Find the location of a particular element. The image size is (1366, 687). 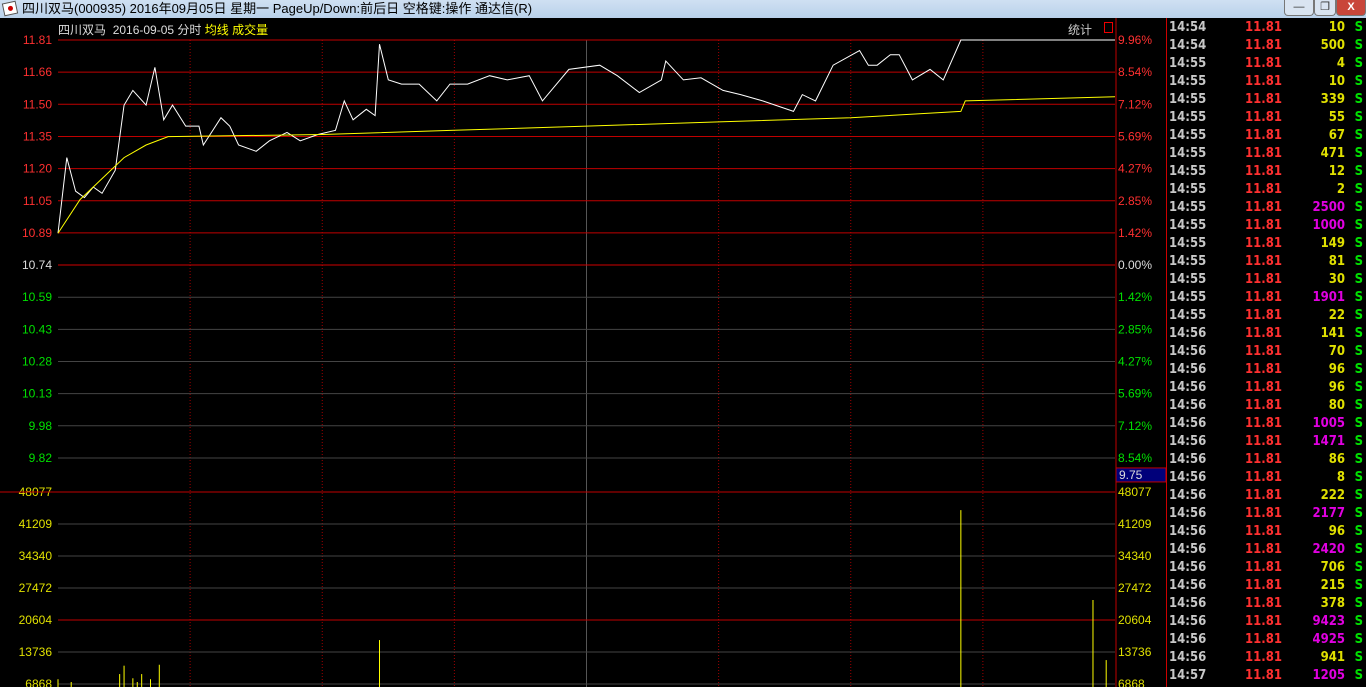

tick-row: 14:55 11.81 10 S is located at coordinates (1266, 82).